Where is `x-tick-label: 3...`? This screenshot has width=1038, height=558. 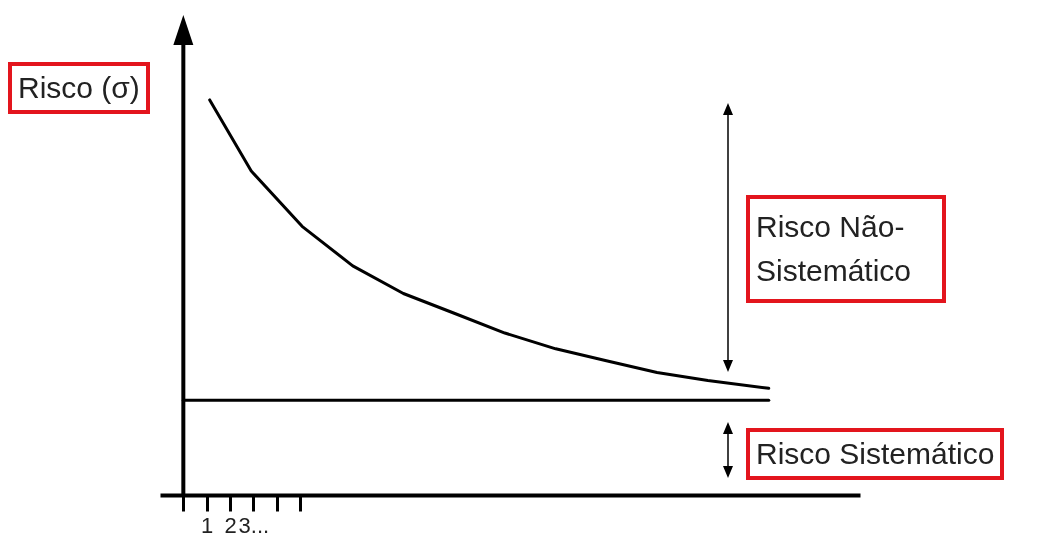
x-tick-label: 3... is located at coordinates (254, 525).